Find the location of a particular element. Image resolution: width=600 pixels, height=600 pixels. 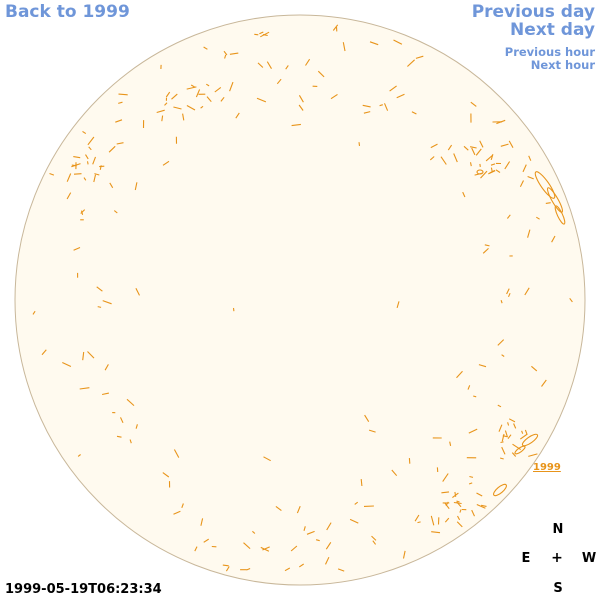

previous-day-link: Previous day is located at coordinates (533, 12).